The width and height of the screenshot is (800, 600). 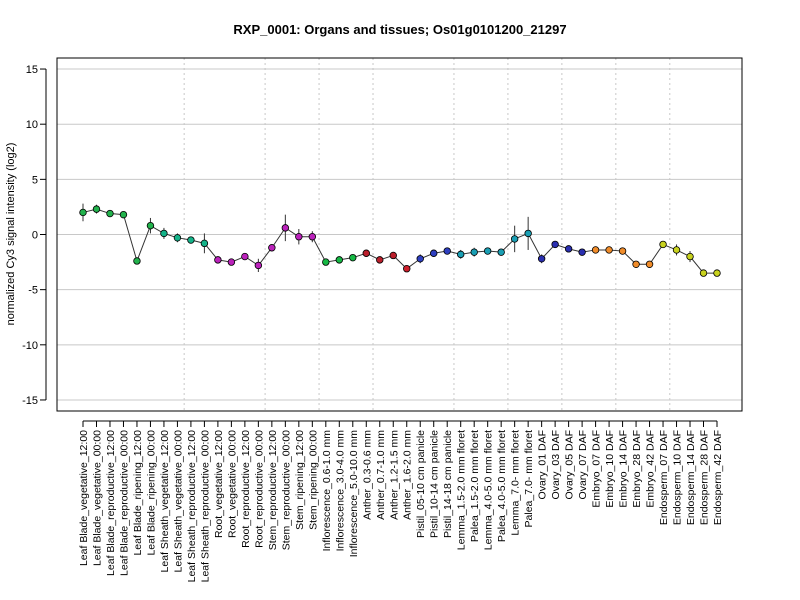 I want to click on x-tick-label: Leaf Sheath_vegetative_12:00, so click(x=165, y=501).